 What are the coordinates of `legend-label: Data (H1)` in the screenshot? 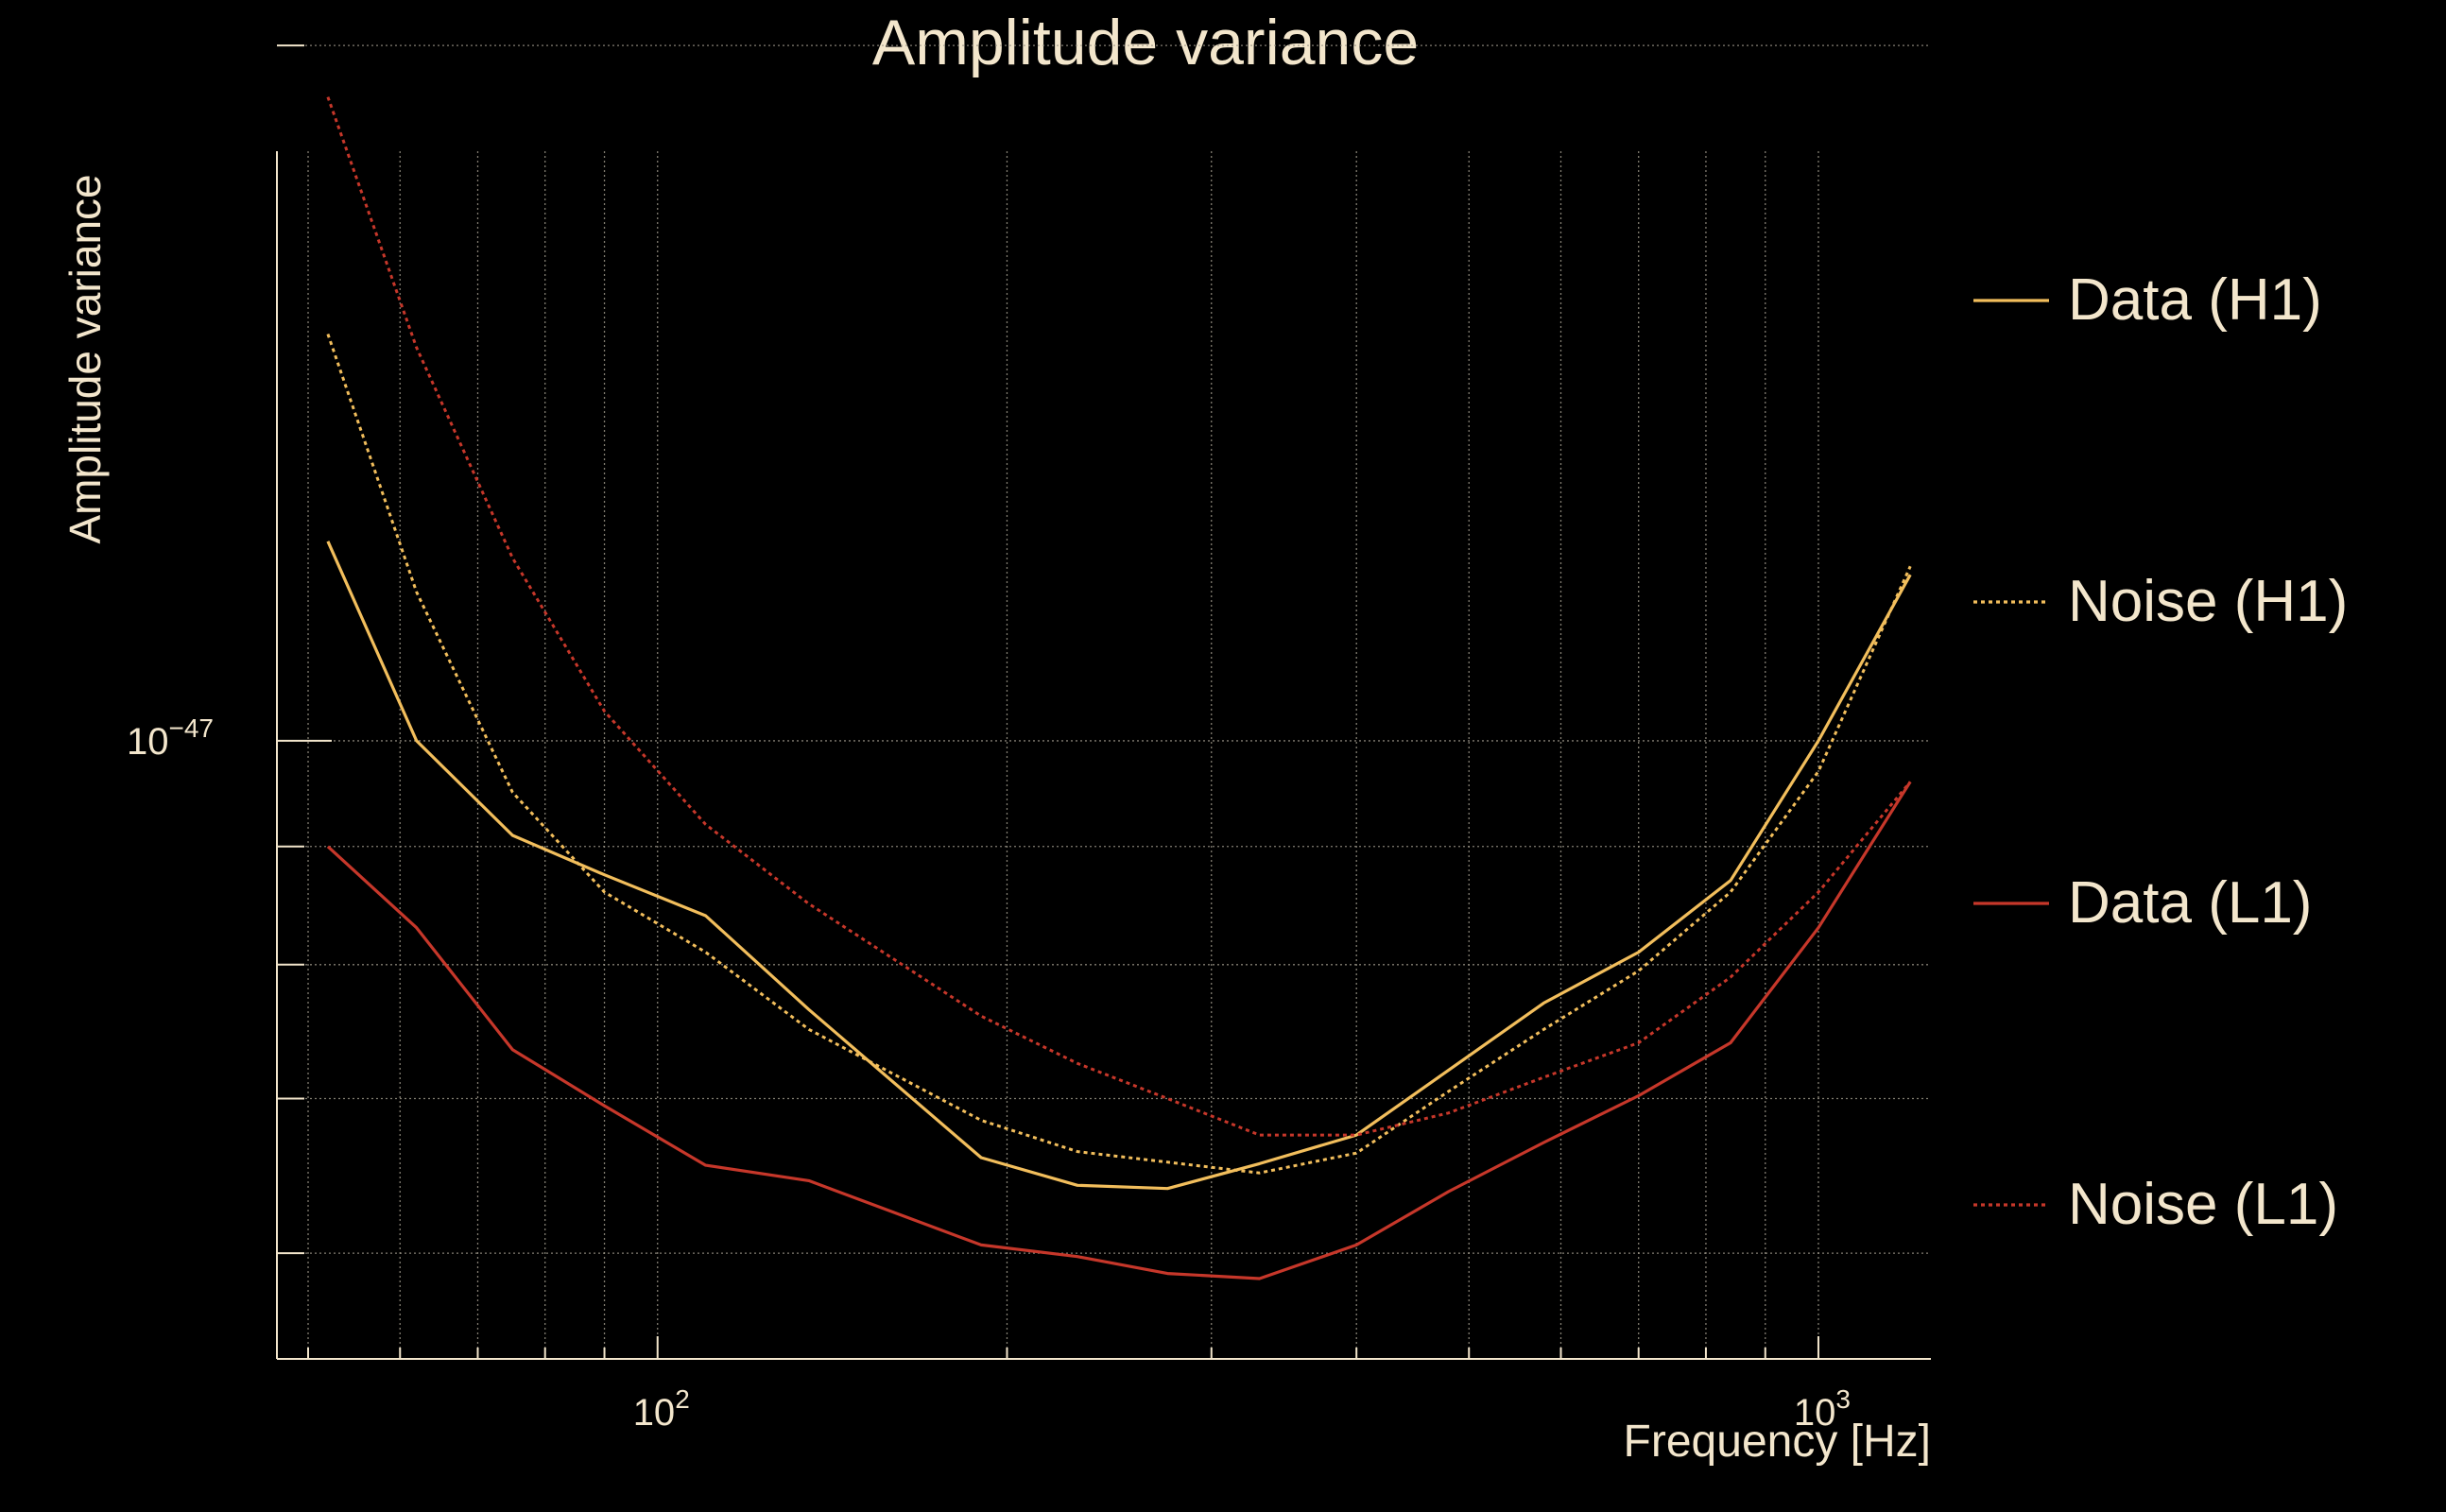 It's located at (2195, 300).